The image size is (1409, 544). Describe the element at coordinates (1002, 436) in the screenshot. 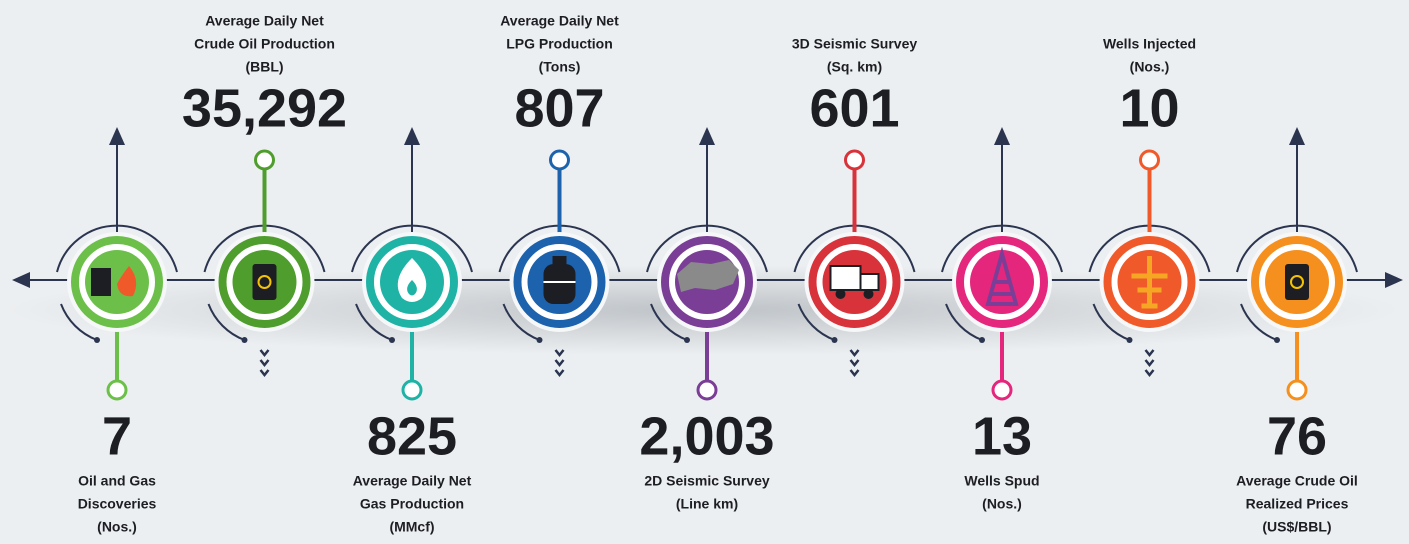

I see `value: 13` at that location.